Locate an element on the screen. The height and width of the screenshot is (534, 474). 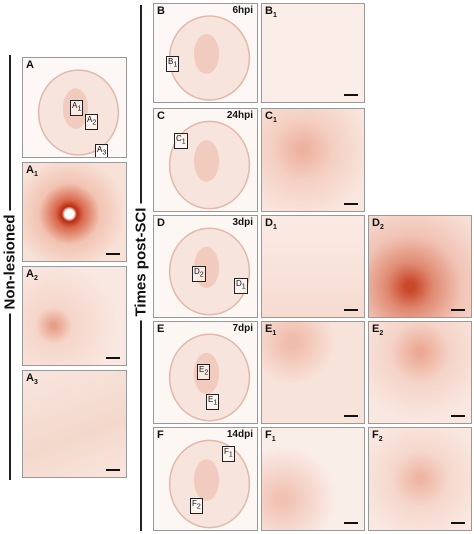
group-label: Non-lesioned is located at coordinates (10, 262).